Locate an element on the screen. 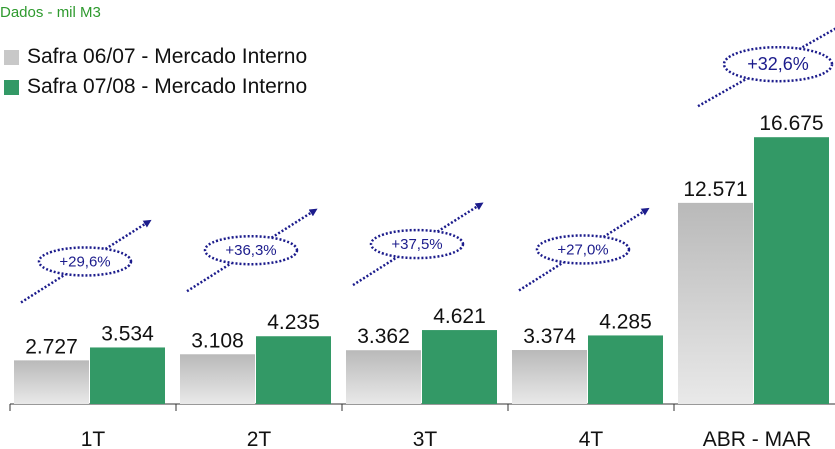 Image resolution: width=835 pixels, height=449 pixels. data-label-safra-0708: 3.534 is located at coordinates (127, 333).